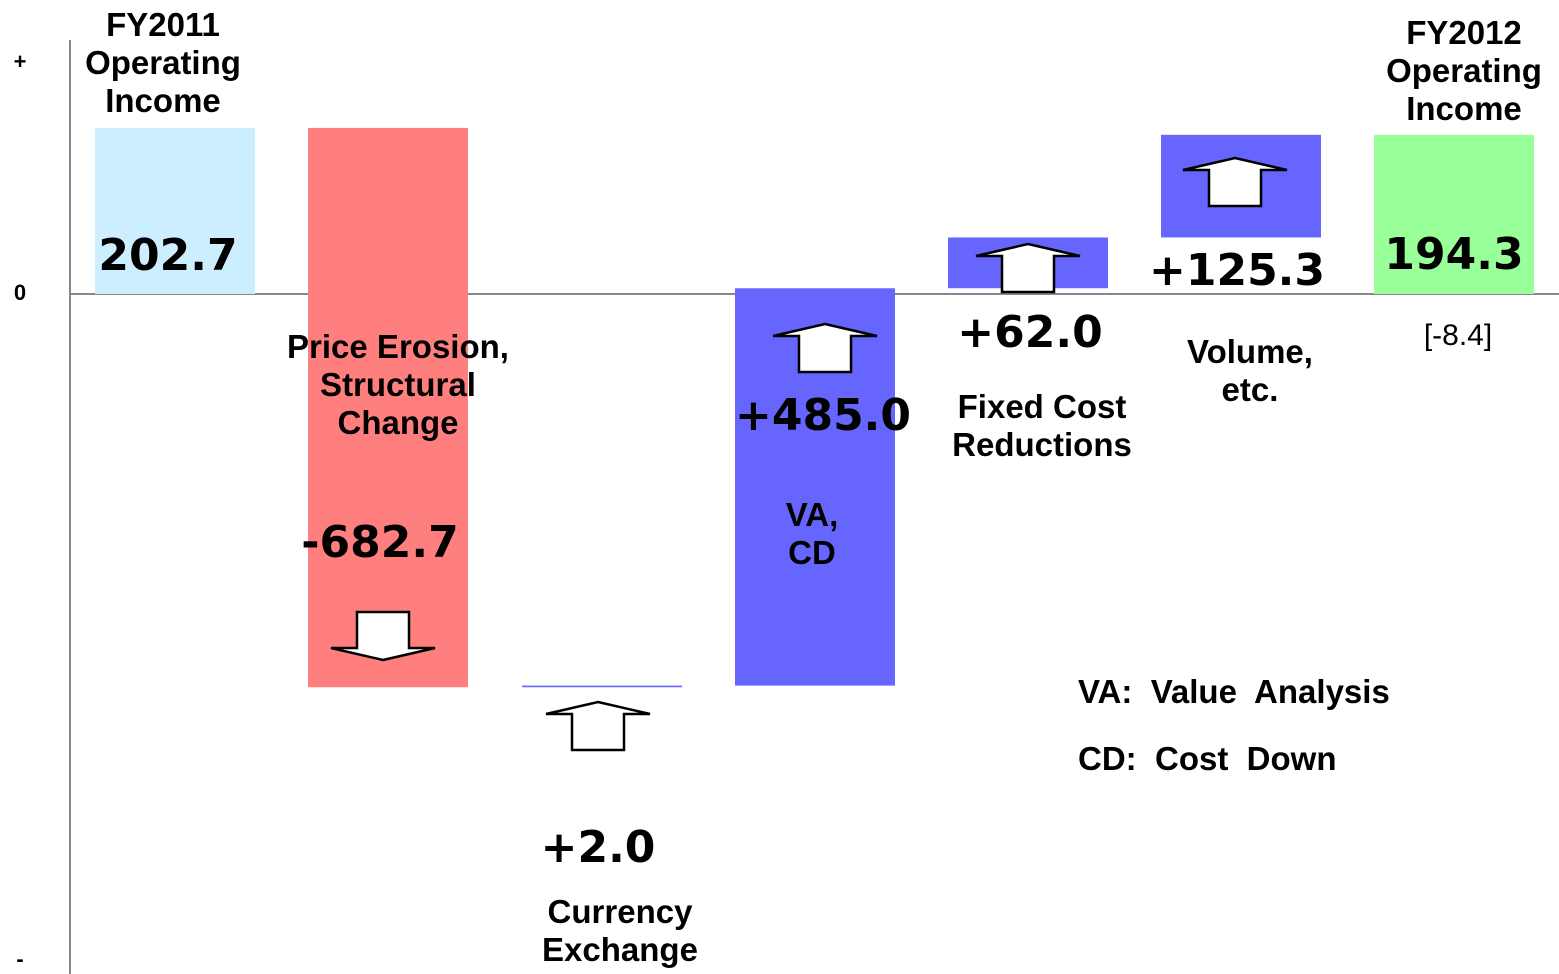  I want to click on value-label: 202.7, so click(167, 255).